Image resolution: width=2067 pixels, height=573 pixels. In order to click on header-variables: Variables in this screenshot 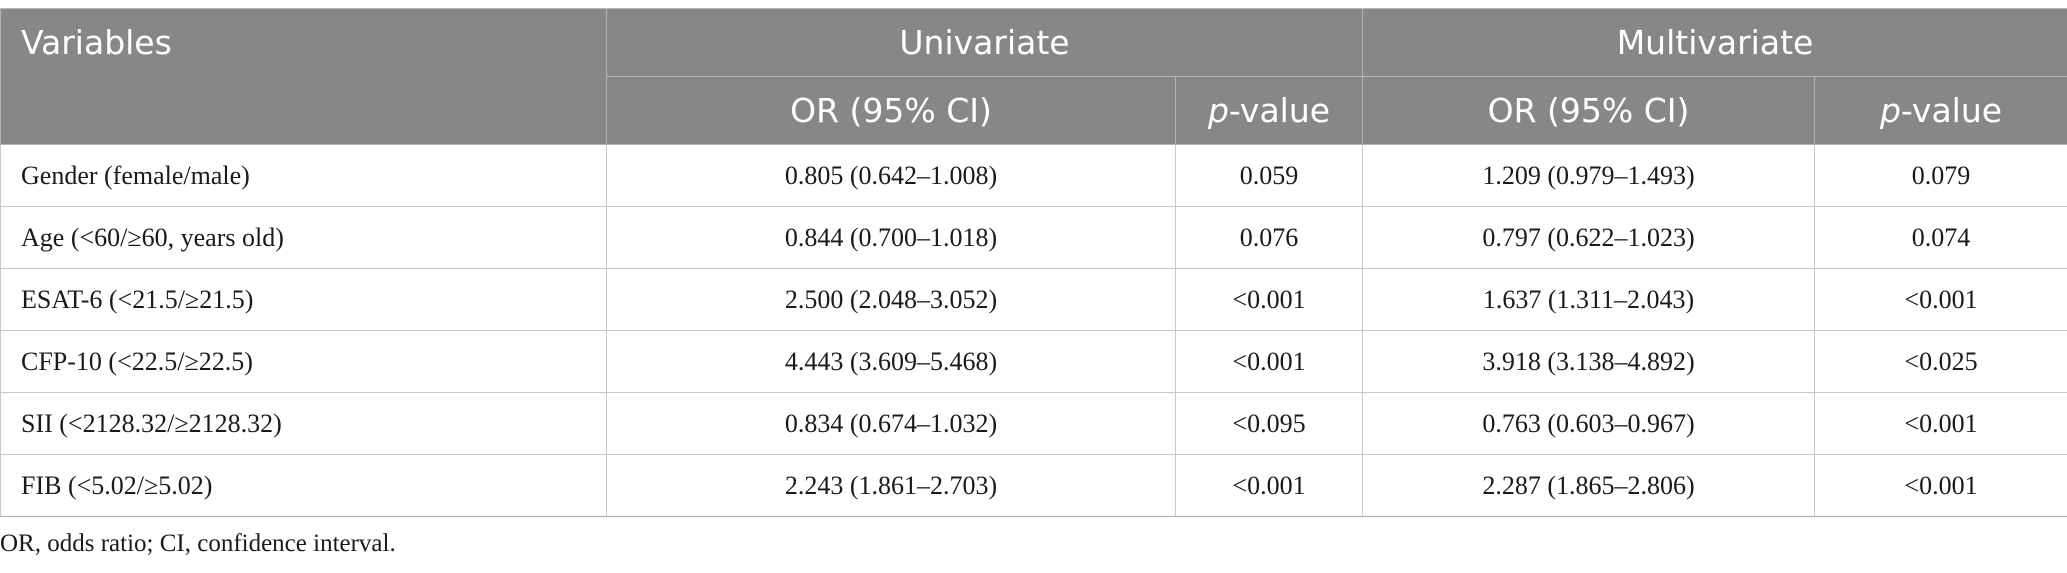, I will do `click(303, 76)`.